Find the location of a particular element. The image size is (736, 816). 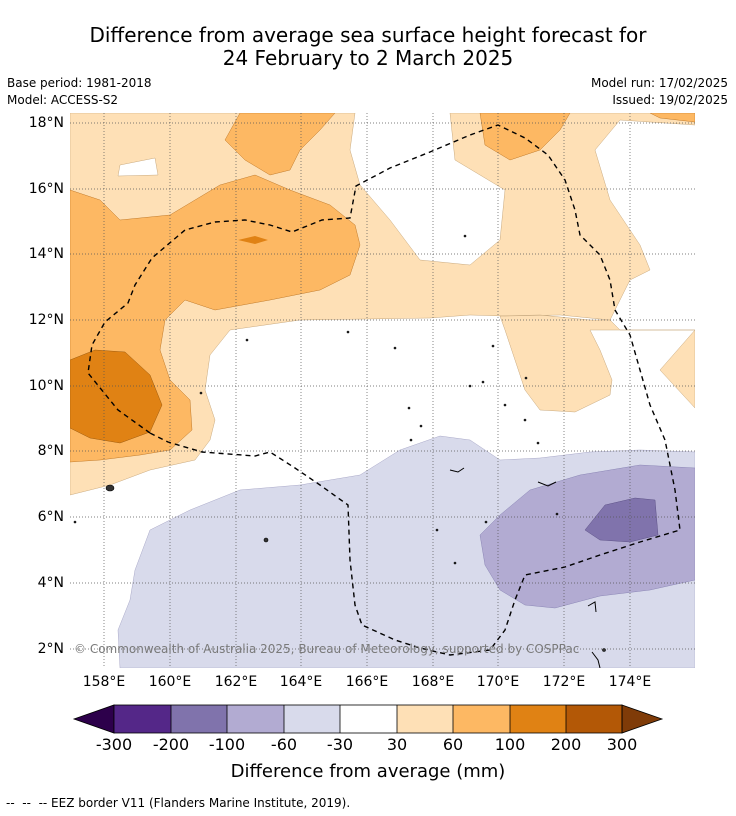

anomaly-60-100-corner is located at coordinates (672, 118).